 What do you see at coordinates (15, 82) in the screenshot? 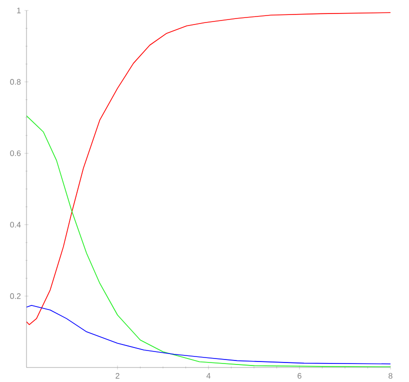
I see `y-tick-label: 0.8` at bounding box center [15, 82].